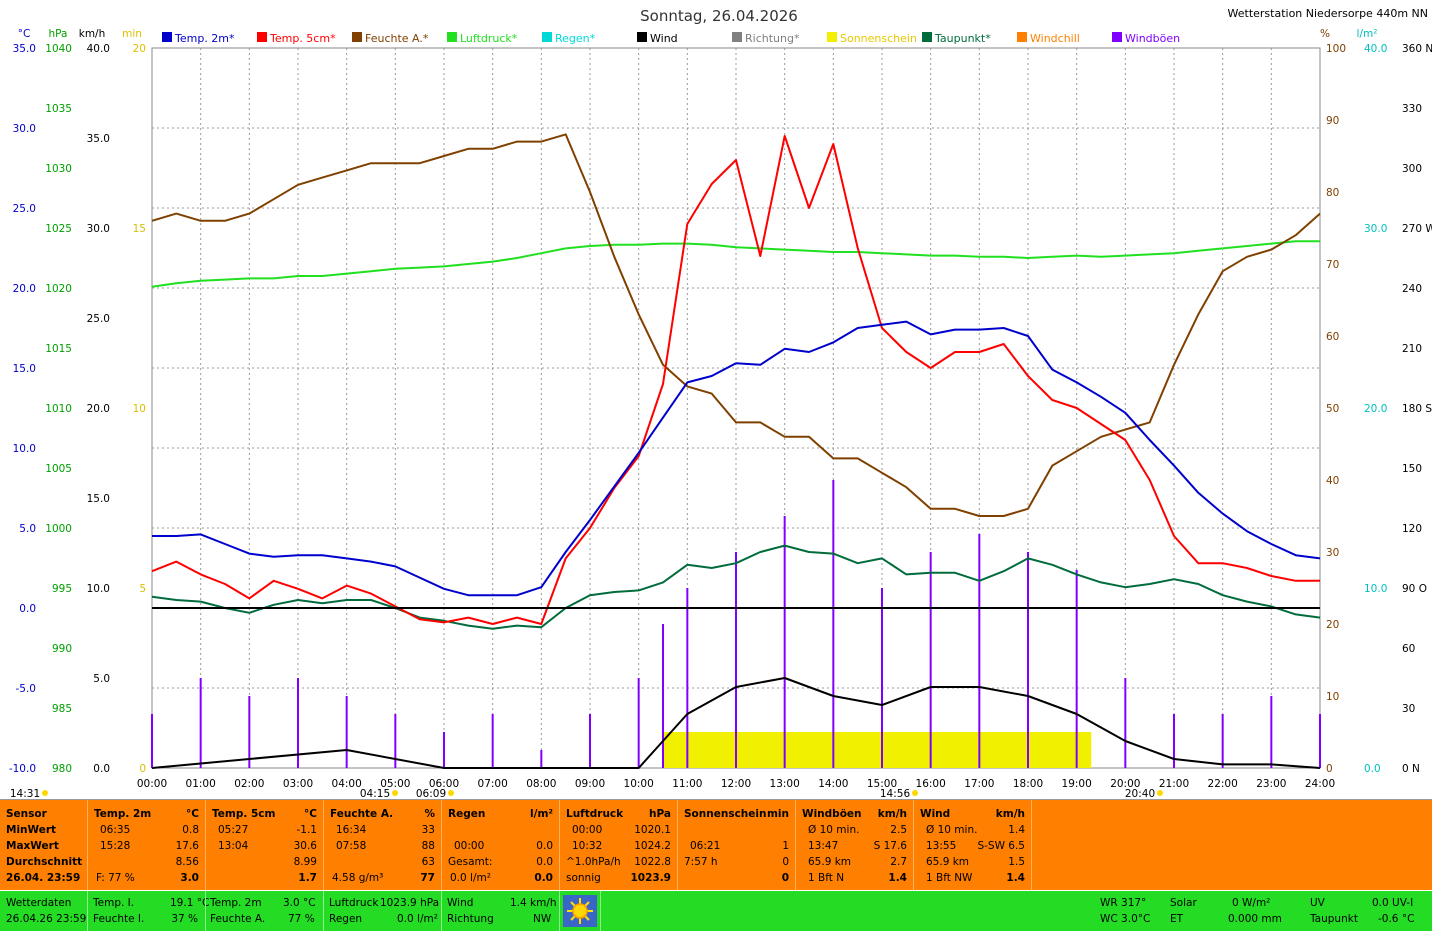  I want to click on sun-tick-label: 10, so click(139, 409).